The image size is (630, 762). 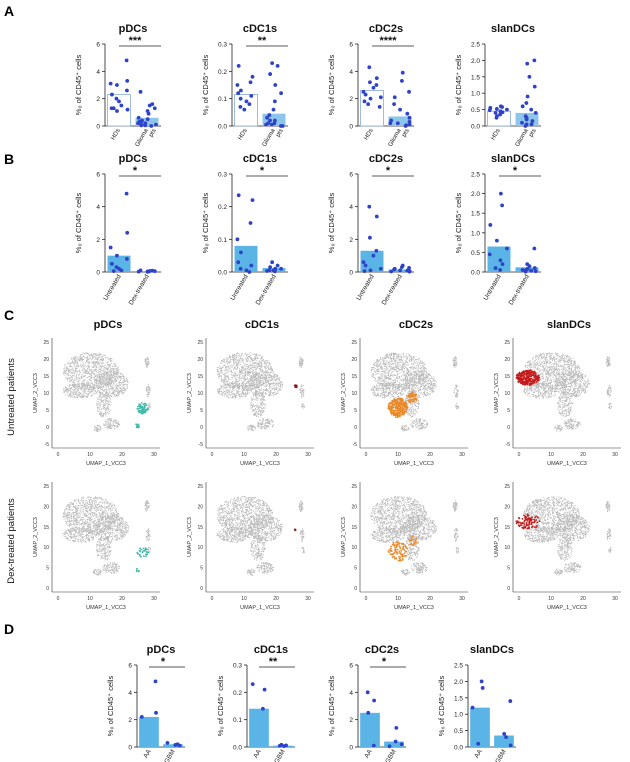 What do you see at coordinates (496, 135) in the screenshot?
I see `x-category-HDs: HDs` at bounding box center [496, 135].